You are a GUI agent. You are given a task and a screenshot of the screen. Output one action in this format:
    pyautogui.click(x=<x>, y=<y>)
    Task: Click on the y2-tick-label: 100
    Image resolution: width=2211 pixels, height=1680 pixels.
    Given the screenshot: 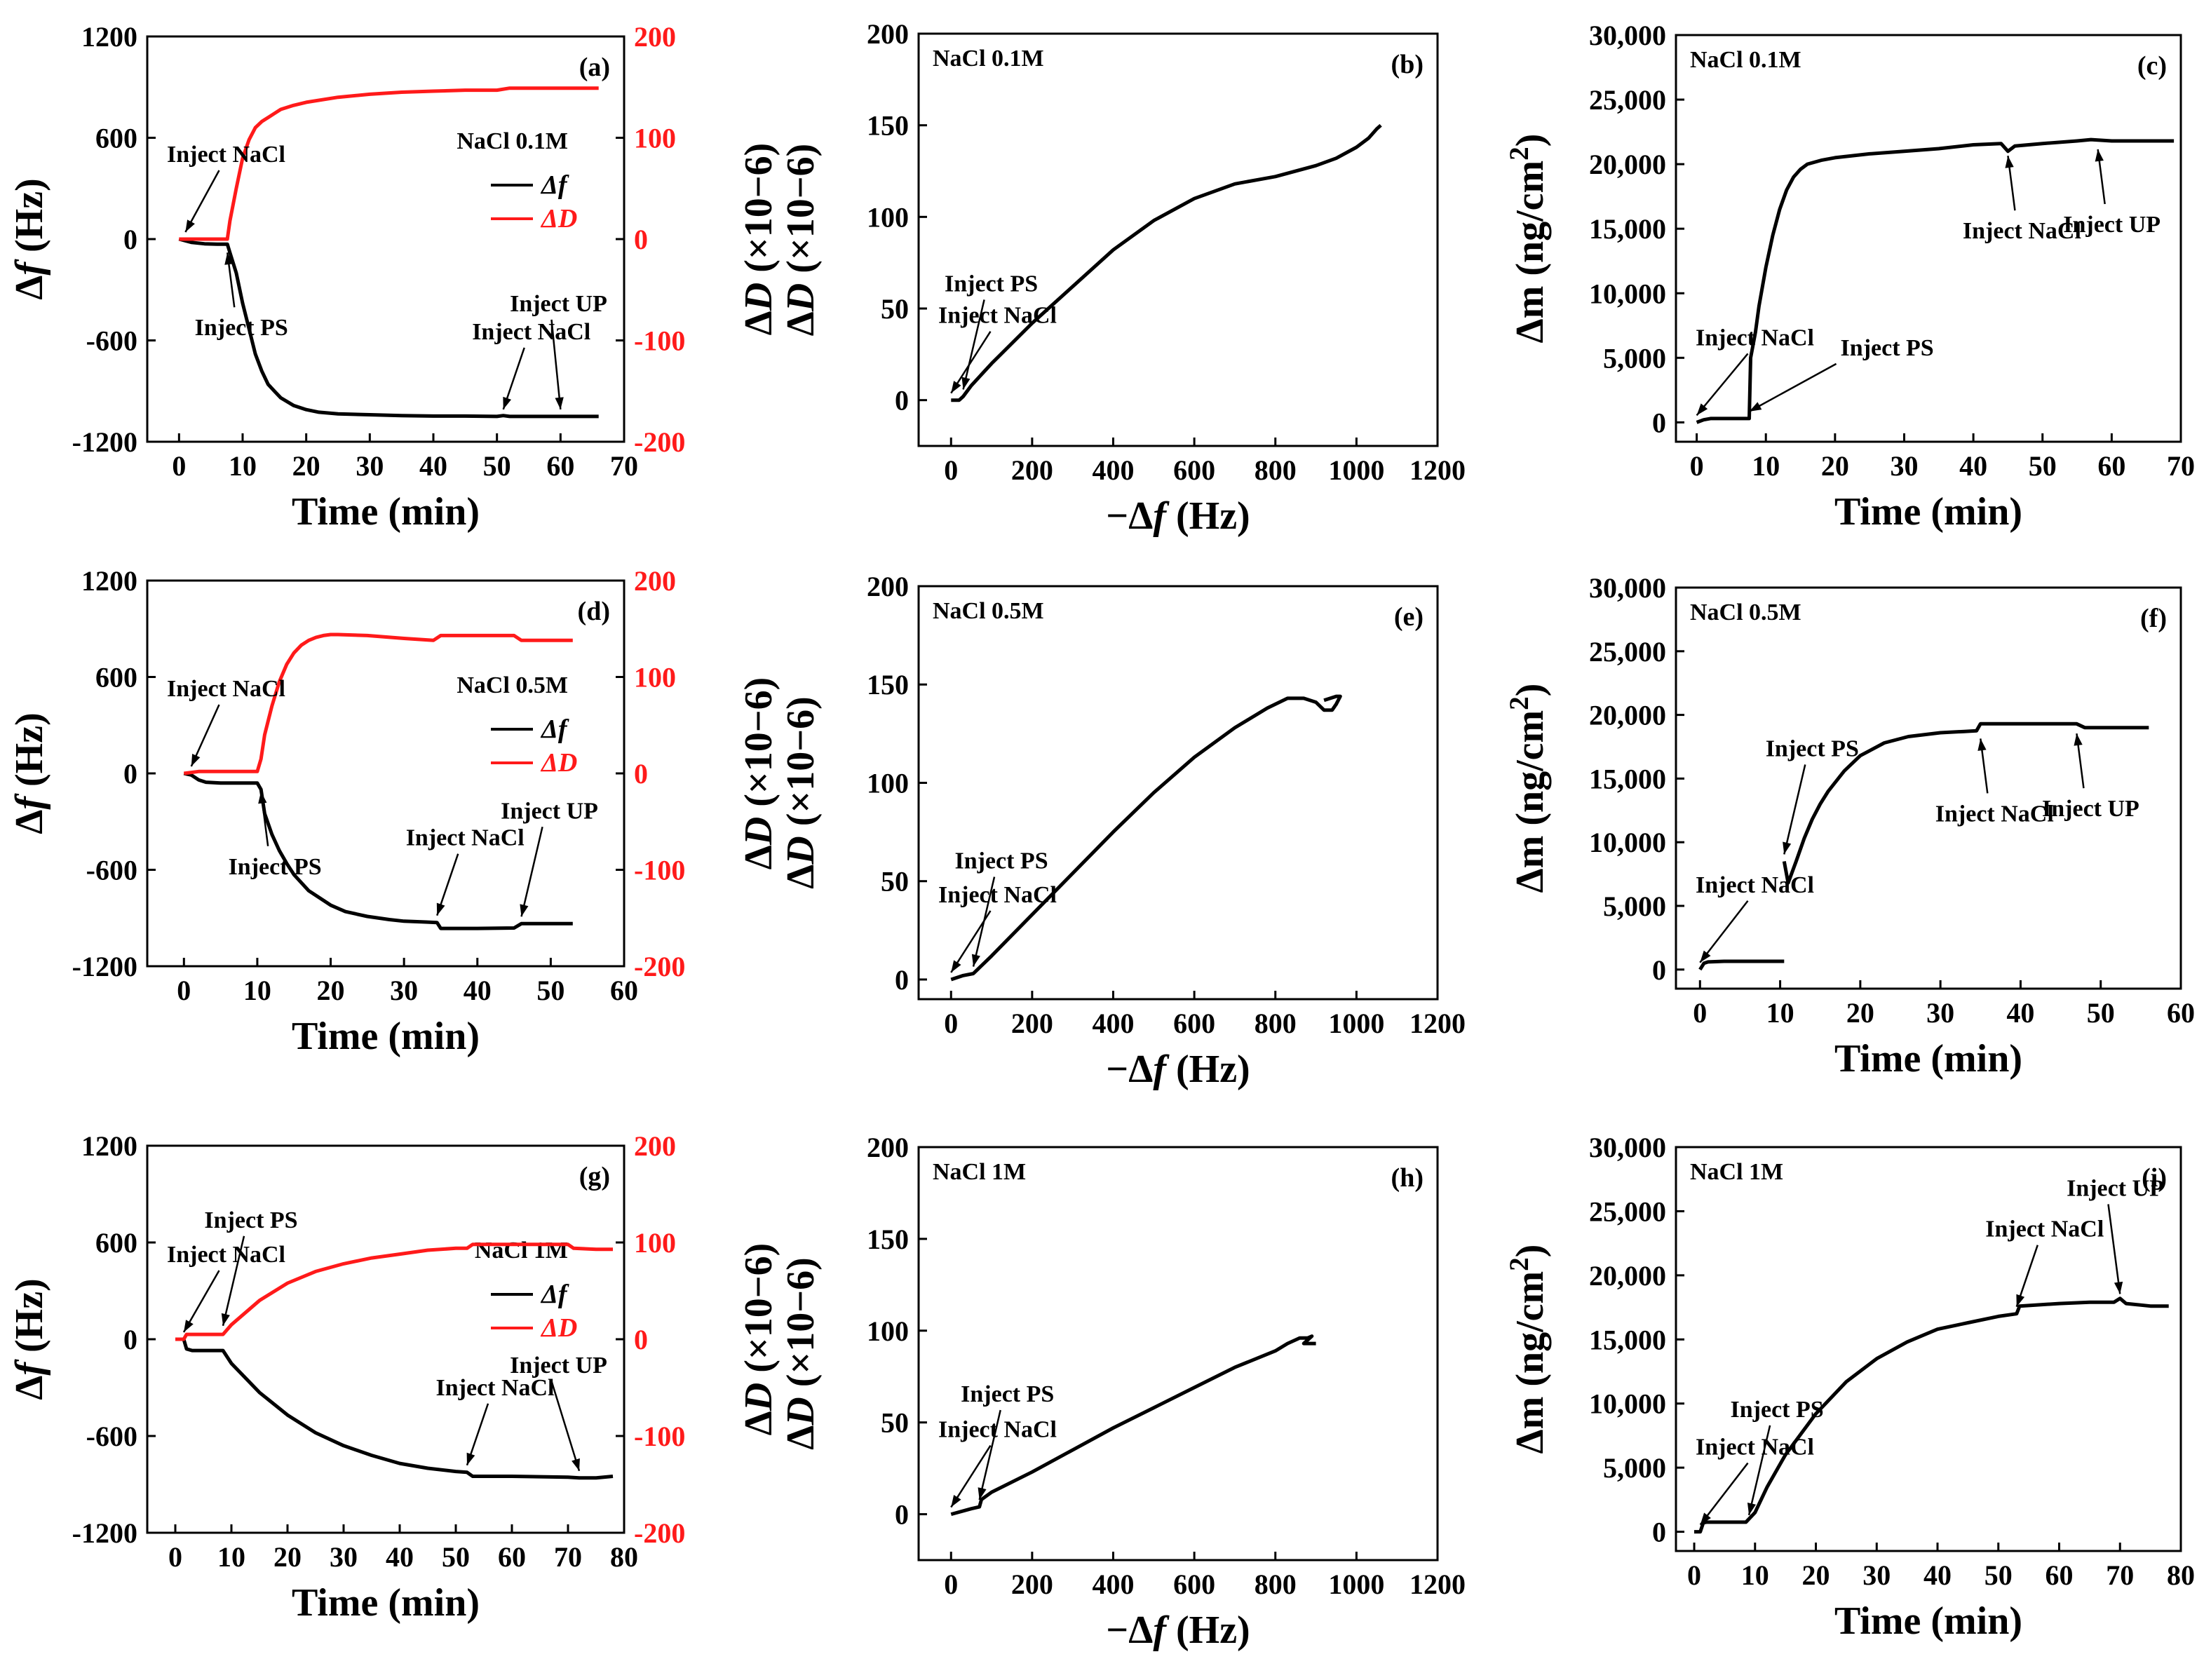 What is the action you would take?
    pyautogui.click(x=655, y=677)
    